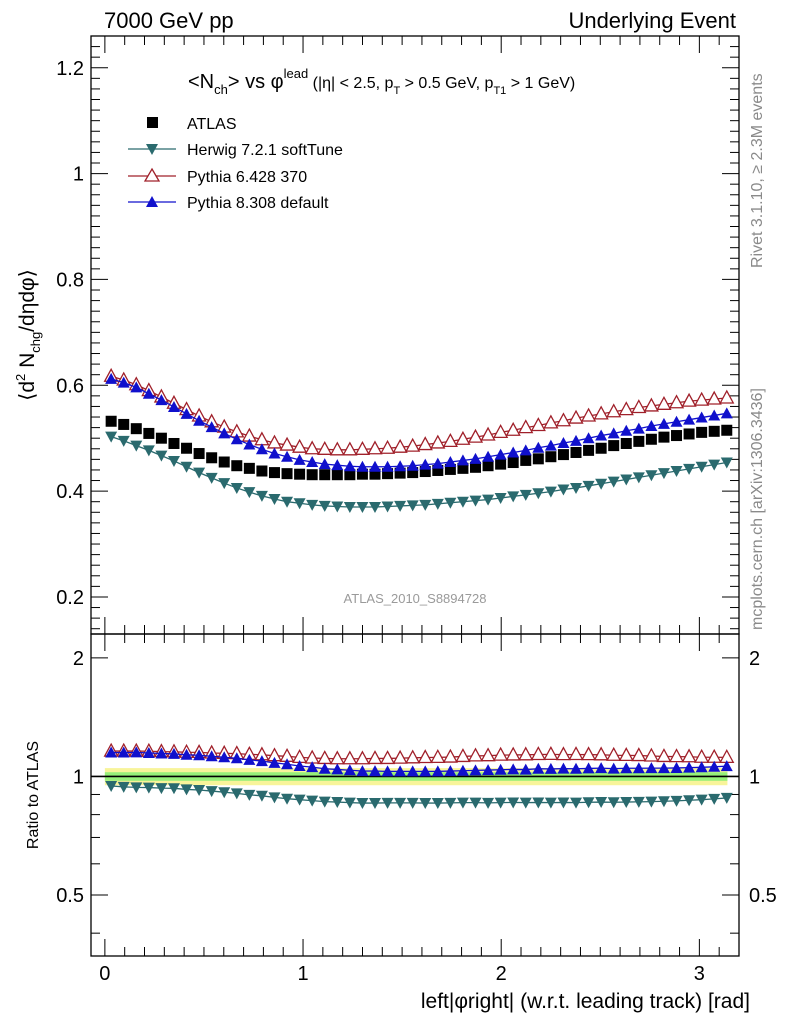  Describe the element at coordinates (70, 492) in the screenshot. I see `main-y-tick-label: 0.4` at that location.